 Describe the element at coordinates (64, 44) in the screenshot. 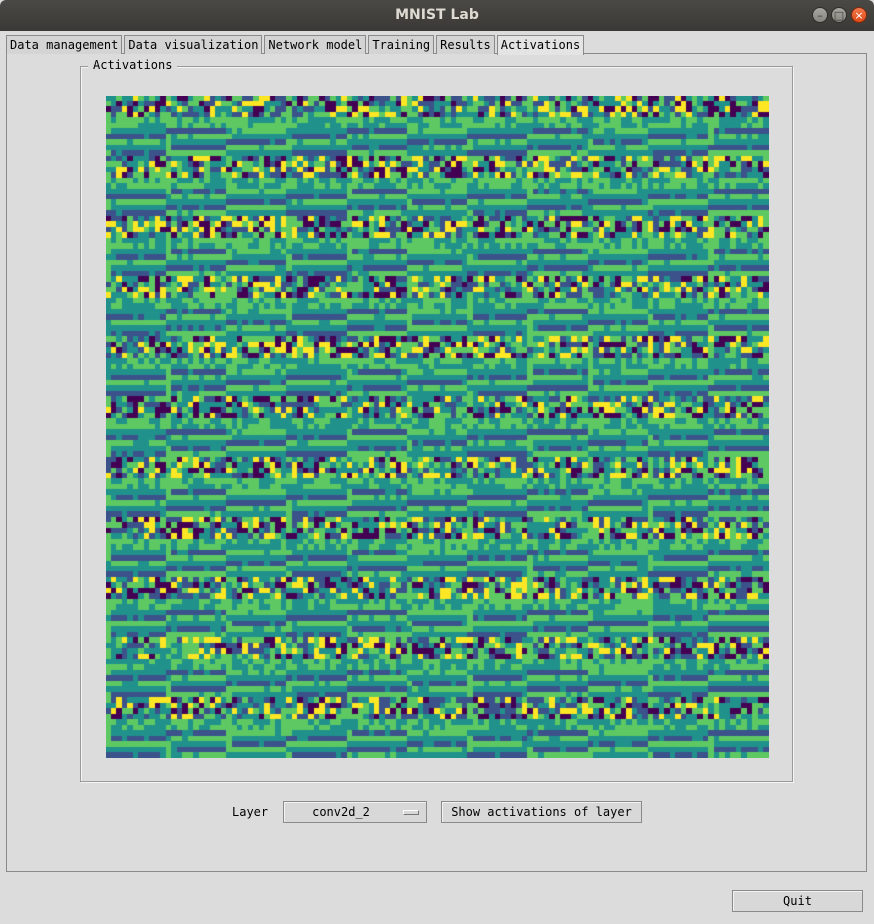

I see `tab-data-management: Data management` at that location.